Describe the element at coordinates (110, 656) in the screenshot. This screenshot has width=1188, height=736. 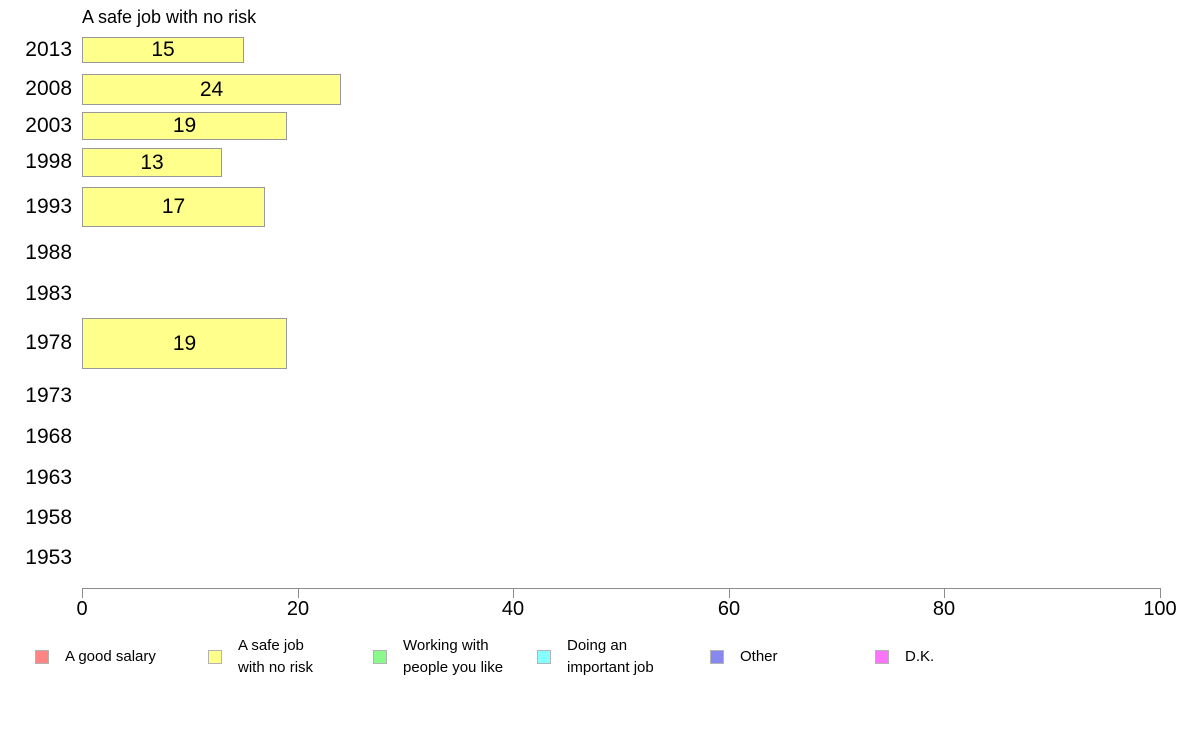
I see `legend-item-label: A good salary` at that location.